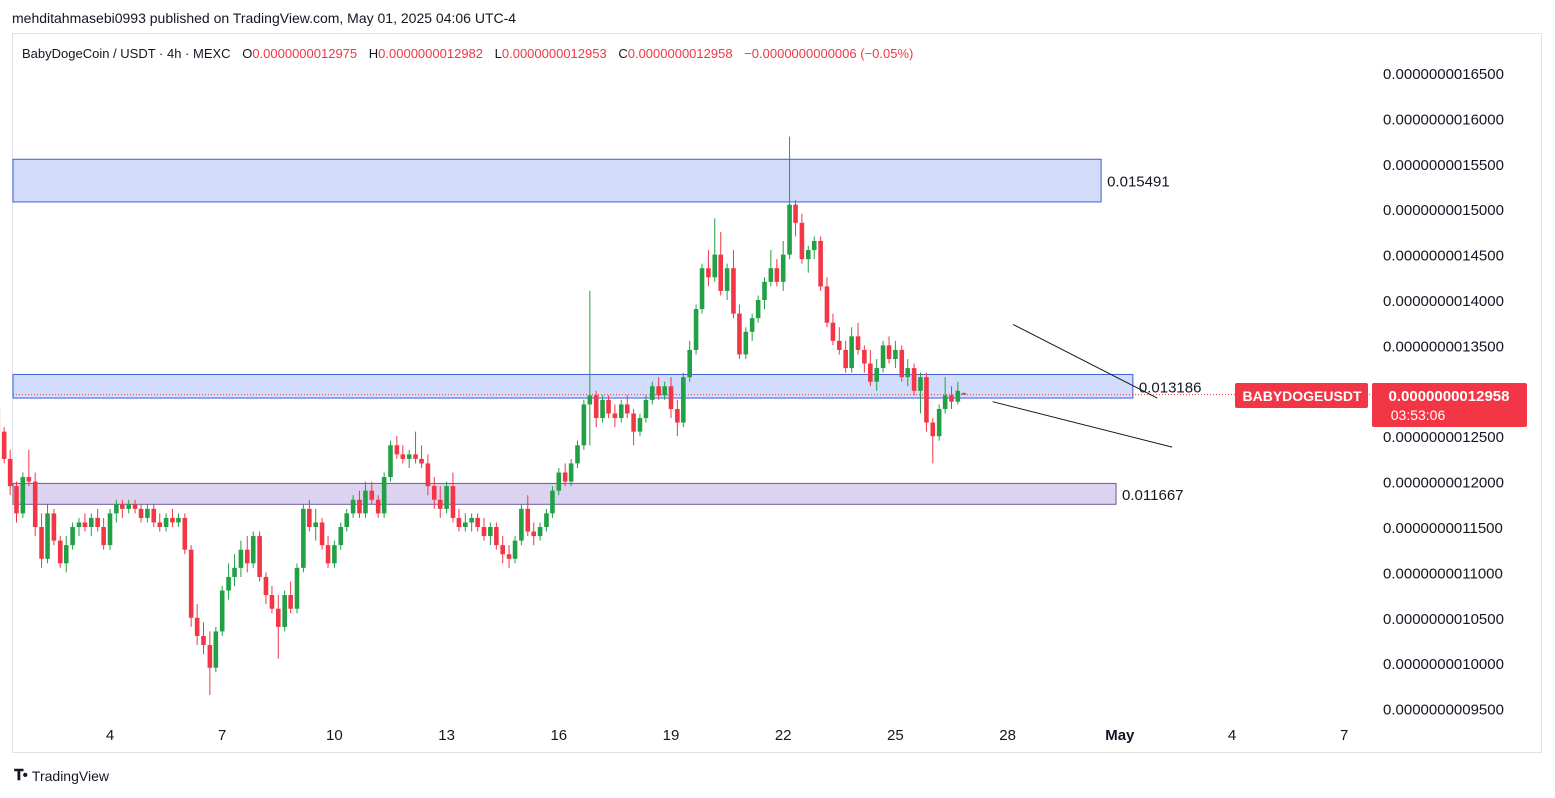  What do you see at coordinates (373, 53) in the screenshot?
I see `high-key: H` at bounding box center [373, 53].